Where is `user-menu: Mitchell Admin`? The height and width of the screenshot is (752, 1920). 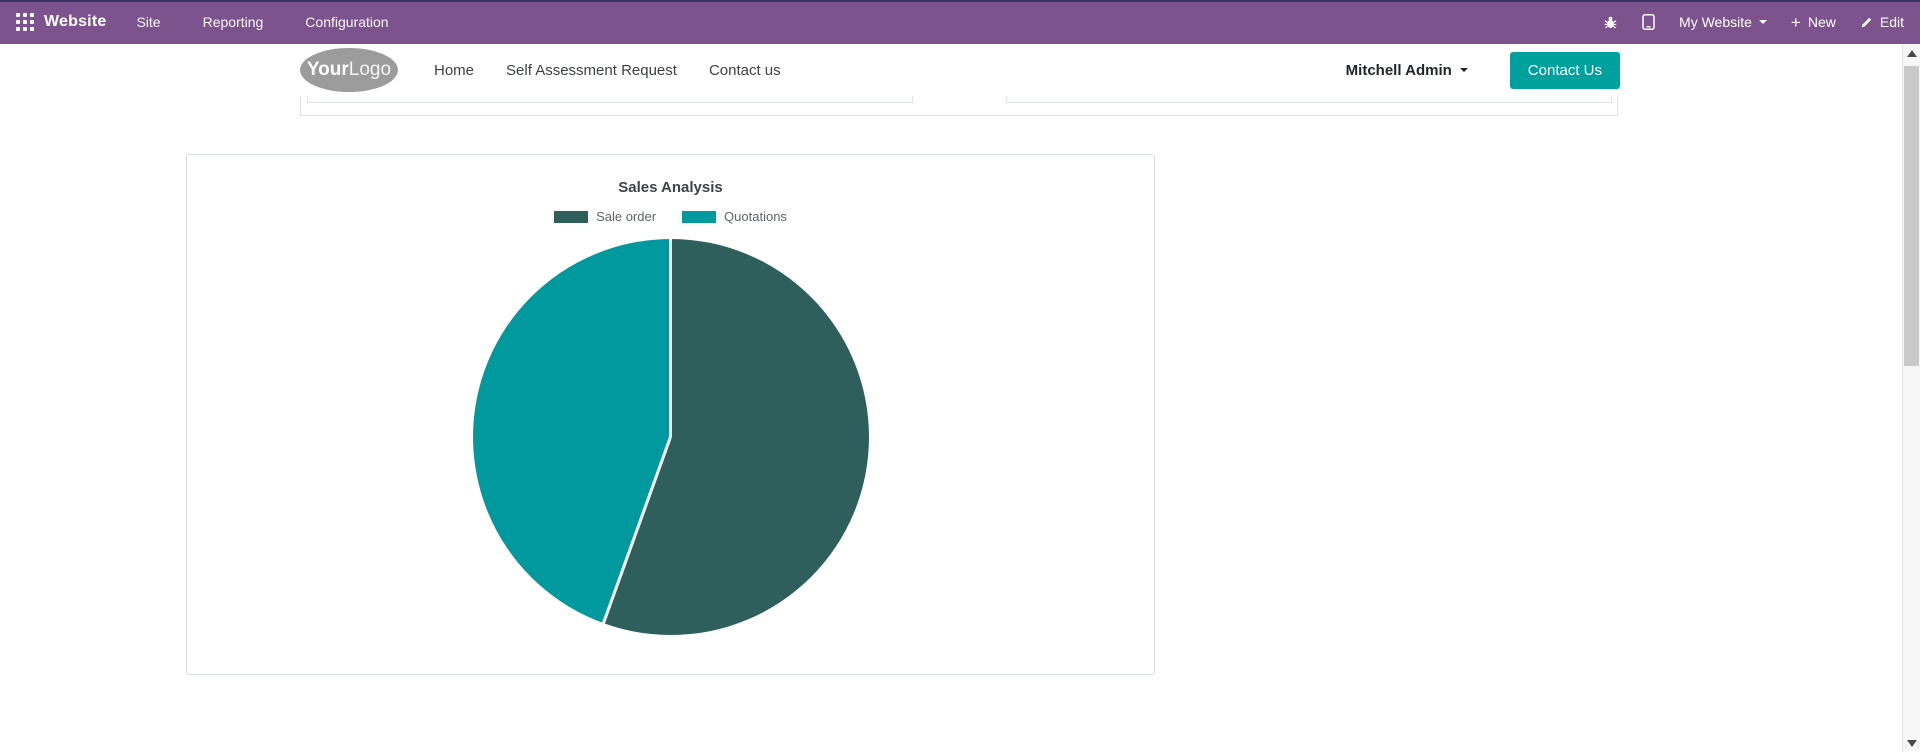 user-menu: Mitchell Admin is located at coordinates (1407, 70).